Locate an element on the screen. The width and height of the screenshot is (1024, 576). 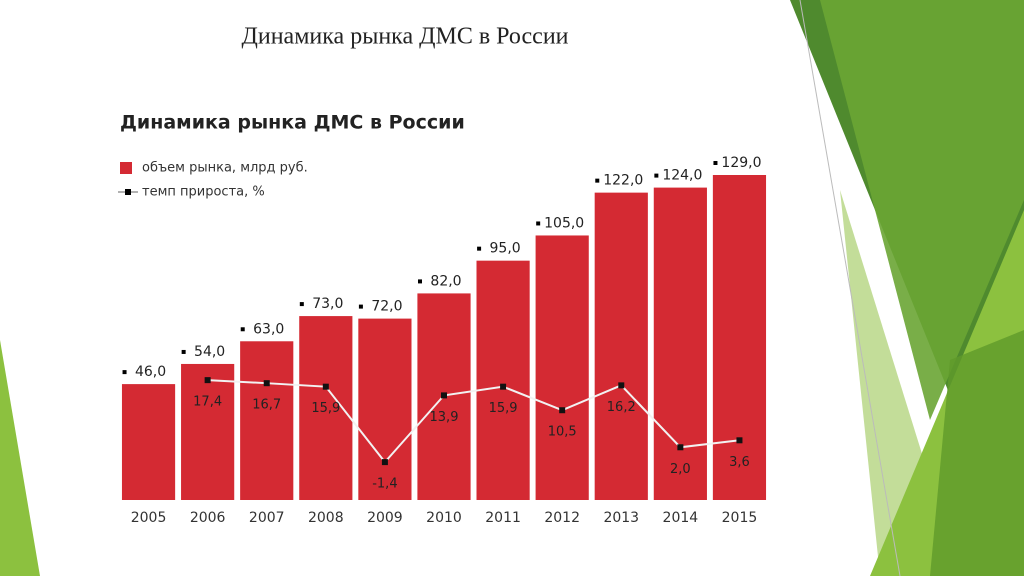
data-label: 72,0 is located at coordinates (386, 307).